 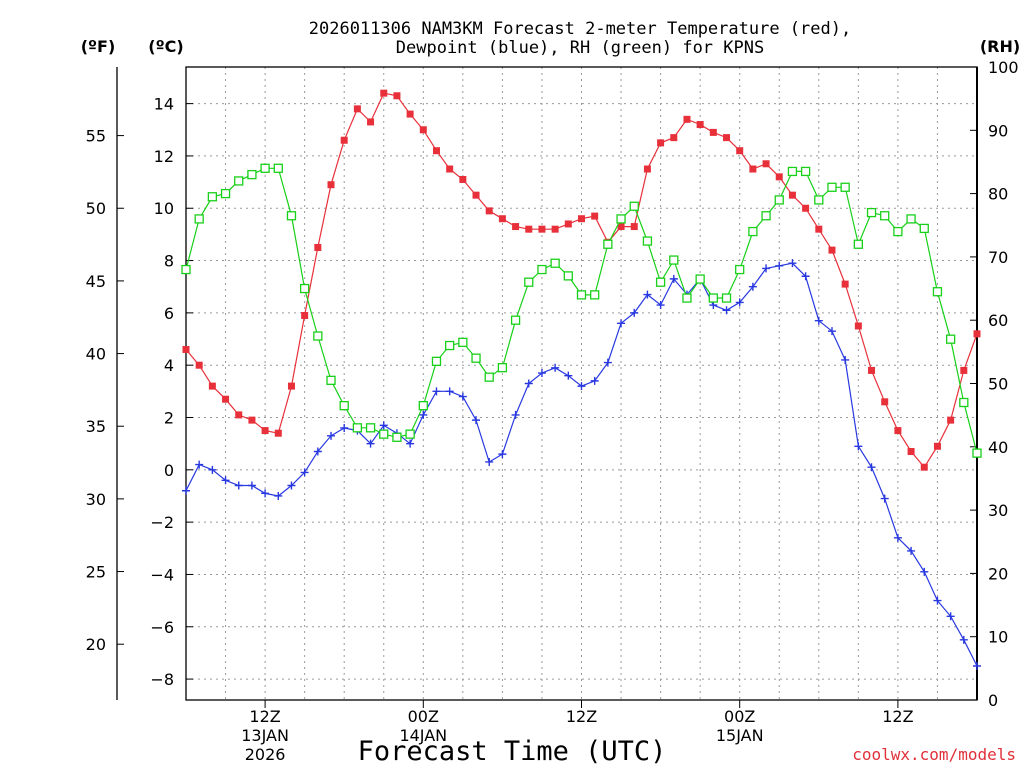 I want to click on fahrenheit-tick-label: 25, so click(x=96, y=572).